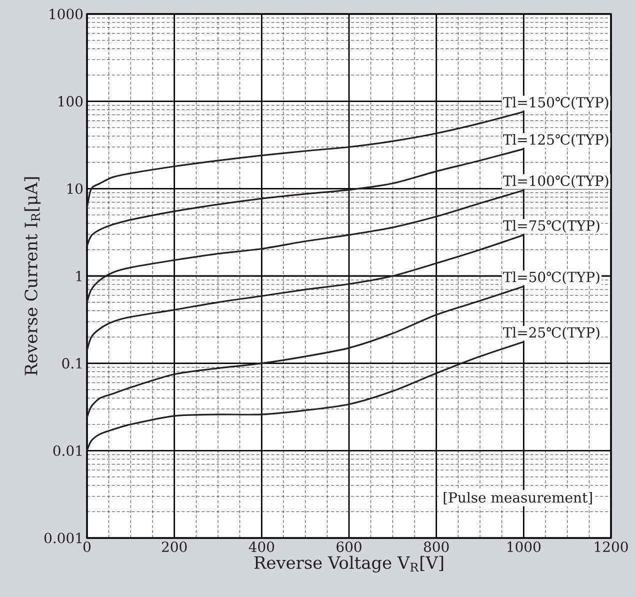 The image size is (636, 597). Describe the element at coordinates (349, 564) in the screenshot. I see `x-axis-title: Reverse Voltage V$_{R}$[V]` at that location.